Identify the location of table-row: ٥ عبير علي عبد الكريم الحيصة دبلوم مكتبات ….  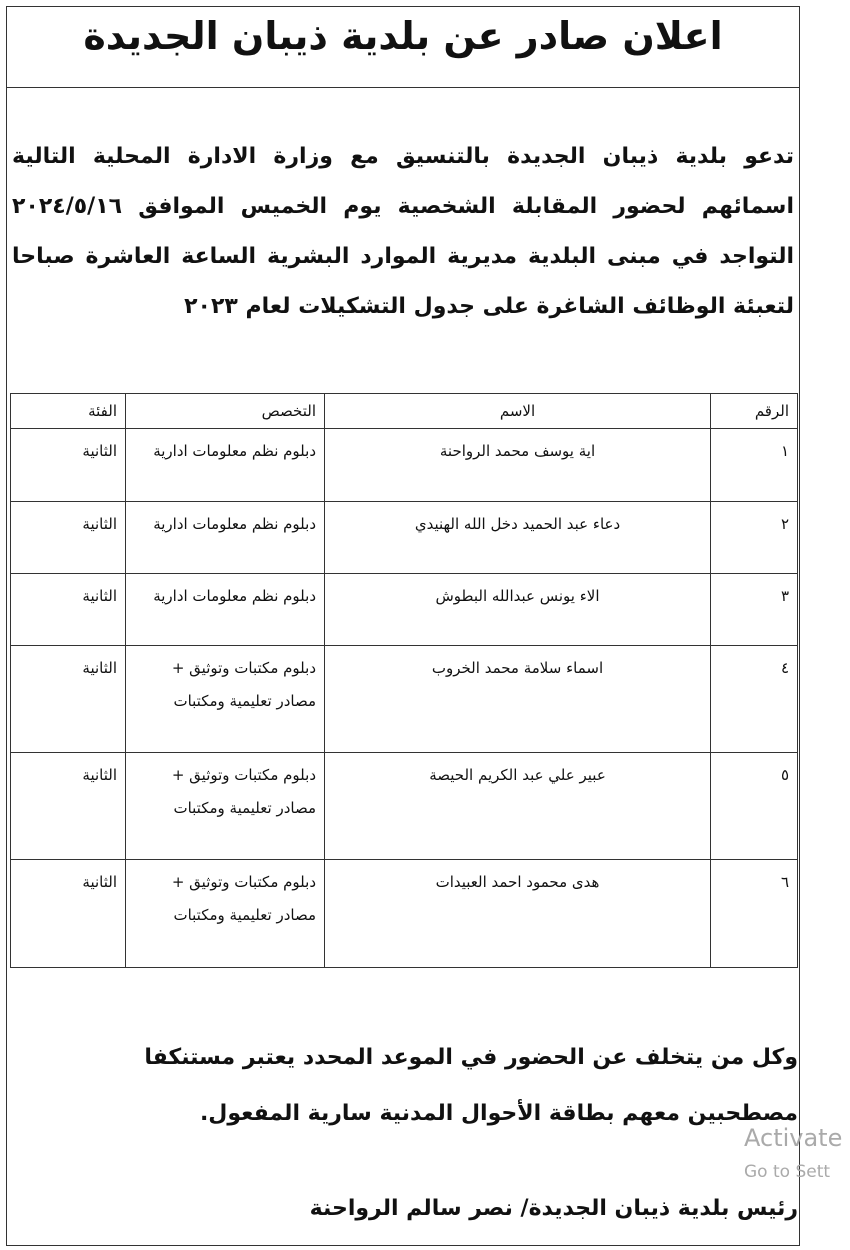
(404, 806).